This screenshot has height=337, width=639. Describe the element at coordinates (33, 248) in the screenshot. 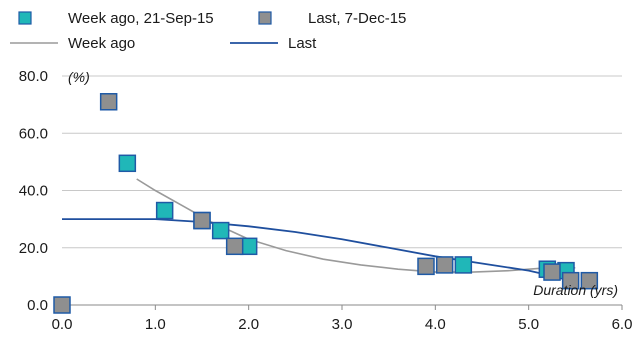

I see `y-tick-label: 20.0` at that location.